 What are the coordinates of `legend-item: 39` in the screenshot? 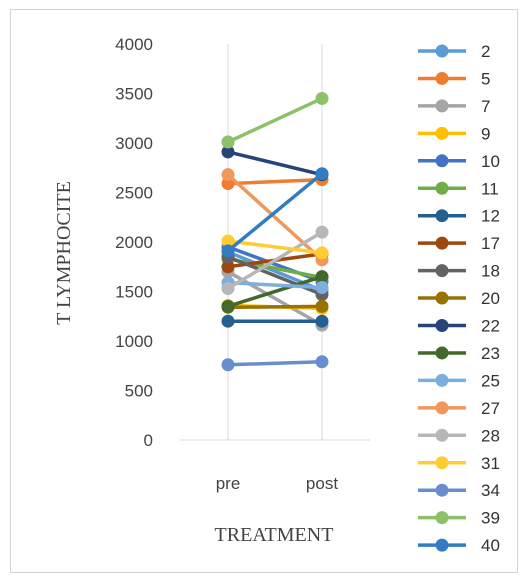 It's located at (459, 518).